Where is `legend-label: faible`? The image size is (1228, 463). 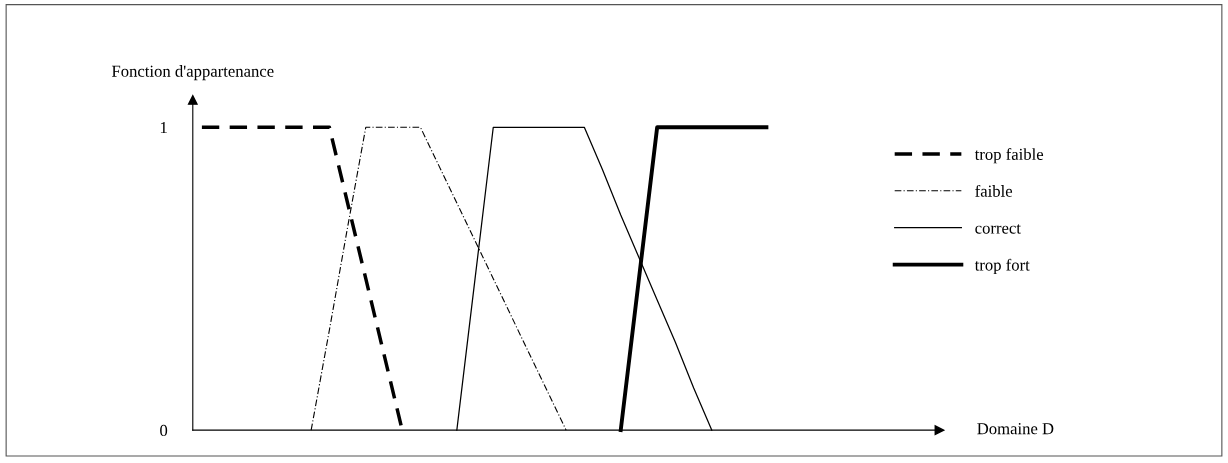 legend-label: faible is located at coordinates (994, 190).